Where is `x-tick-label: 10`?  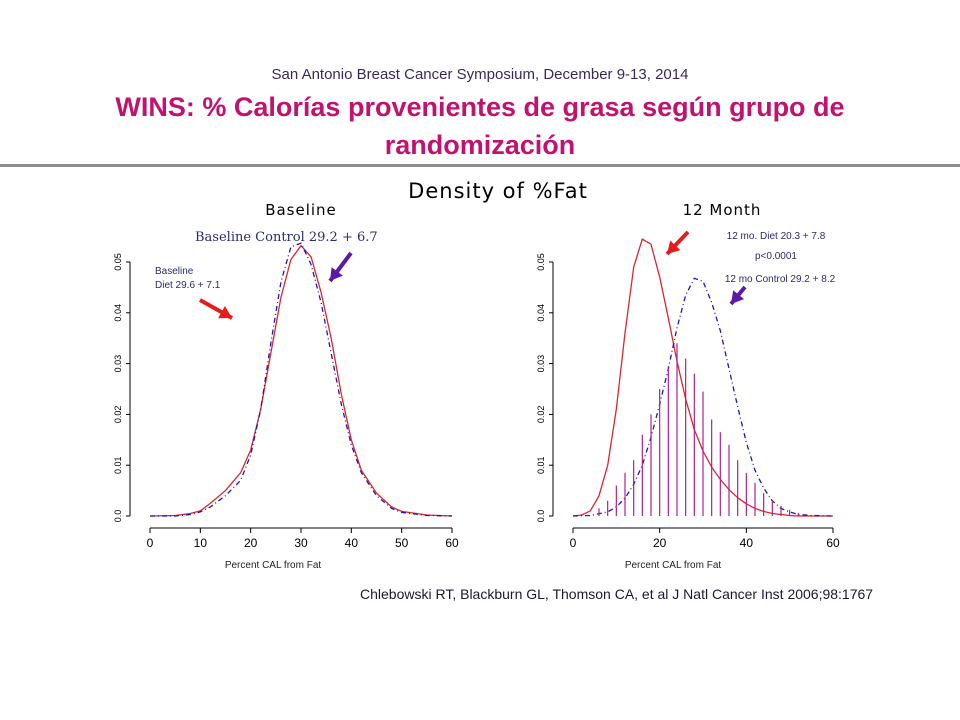 x-tick-label: 10 is located at coordinates (201, 543).